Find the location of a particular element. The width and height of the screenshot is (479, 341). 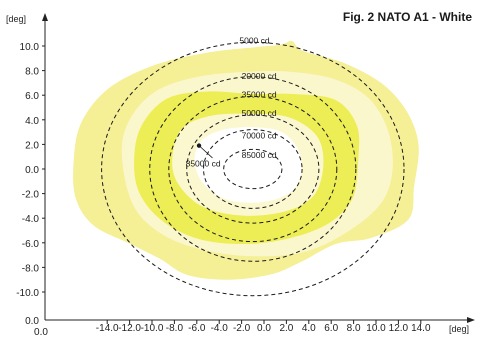

x-tick-label: -4.0 is located at coordinates (220, 328).